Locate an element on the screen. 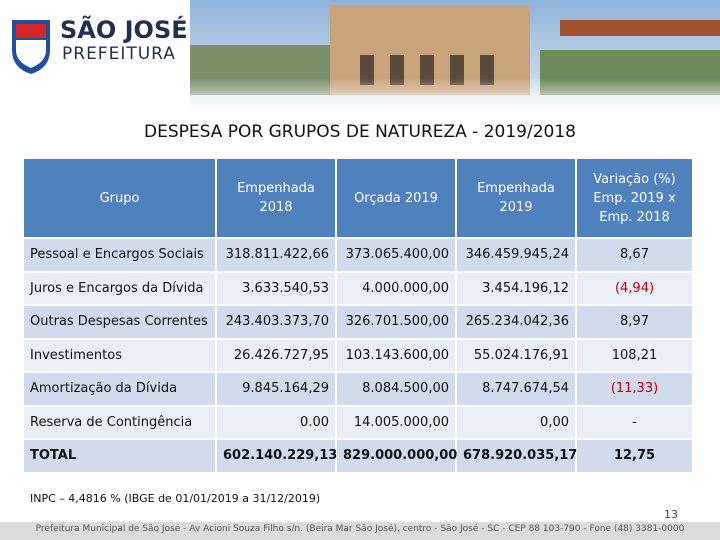 Image resolution: width=720 pixels, height=540 pixels. table-cell: 0,00 is located at coordinates (516, 422).